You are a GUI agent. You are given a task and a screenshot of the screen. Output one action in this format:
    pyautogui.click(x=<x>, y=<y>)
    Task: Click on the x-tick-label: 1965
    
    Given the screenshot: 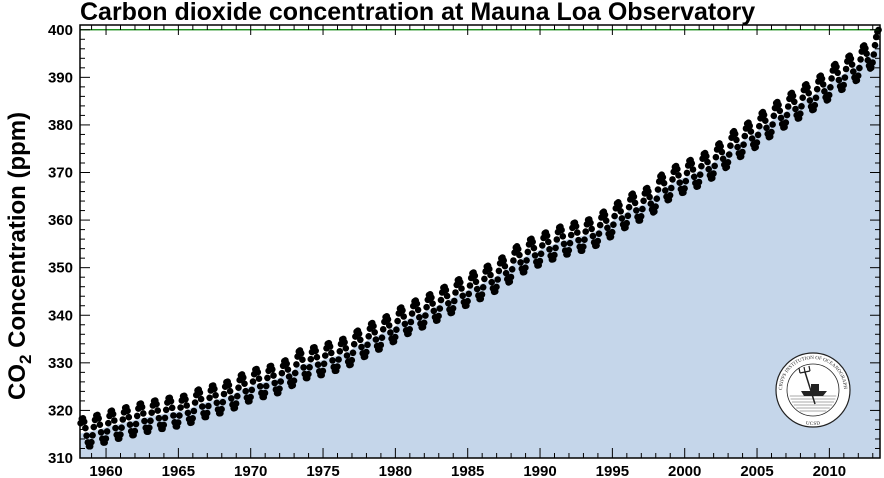 What is the action you would take?
    pyautogui.click(x=178, y=470)
    